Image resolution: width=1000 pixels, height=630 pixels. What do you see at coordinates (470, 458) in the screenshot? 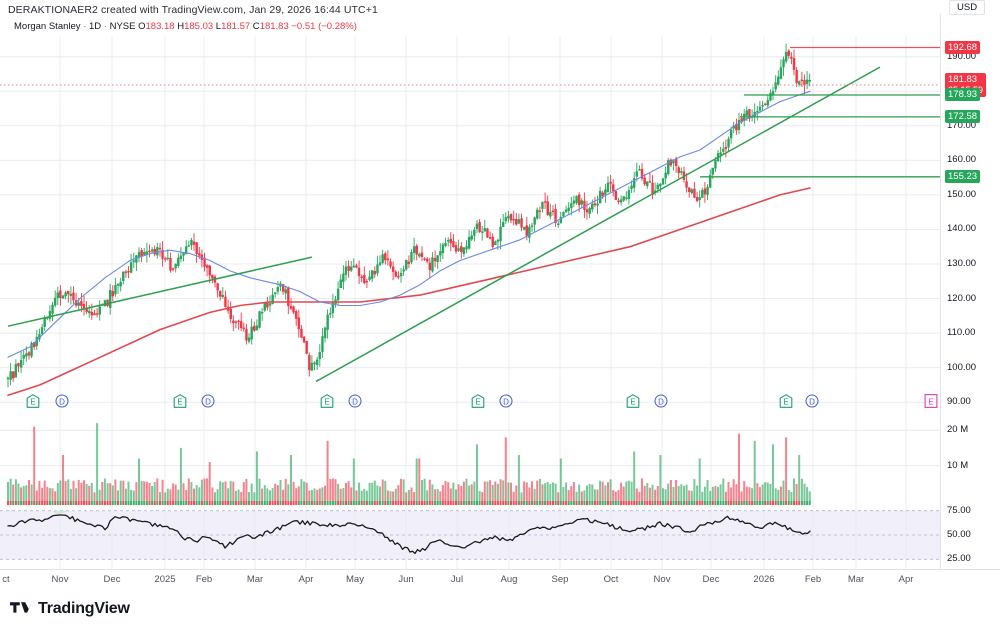
I see `volume-pane` at bounding box center [470, 458].